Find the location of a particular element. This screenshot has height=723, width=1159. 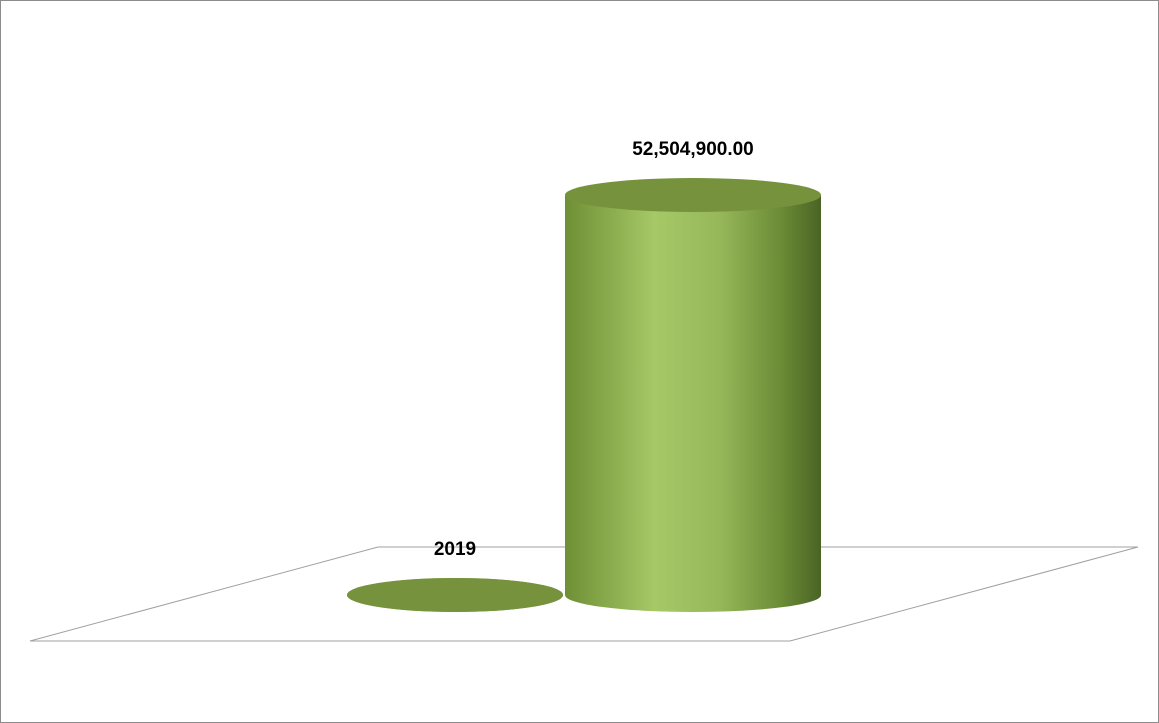

cylinder-body is located at coordinates (693, 395).